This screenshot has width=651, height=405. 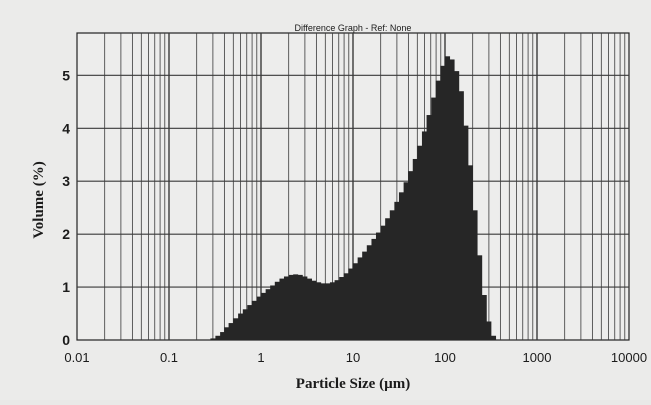 What do you see at coordinates (629, 357) in the screenshot?
I see `x-tick-label: 10000` at bounding box center [629, 357].